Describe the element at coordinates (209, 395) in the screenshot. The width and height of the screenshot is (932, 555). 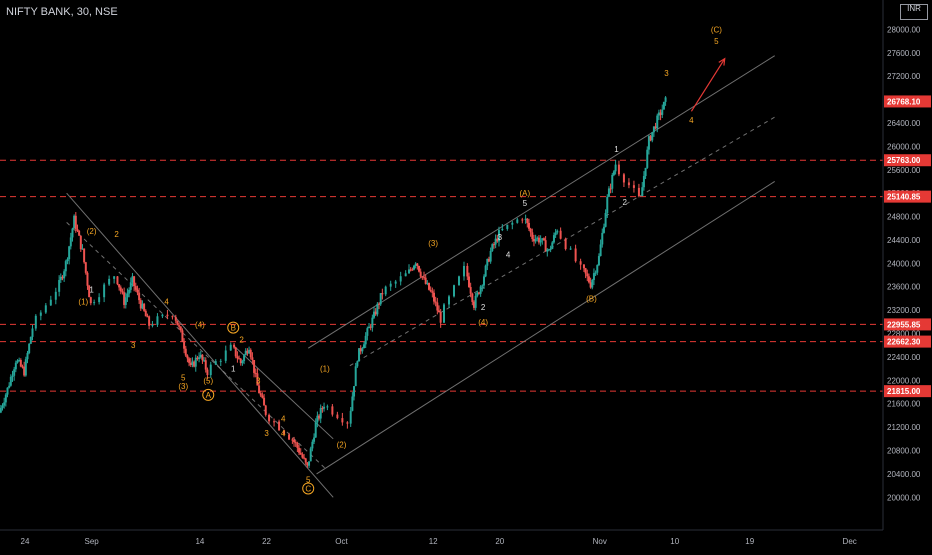
I see `wave-label: A` at that location.